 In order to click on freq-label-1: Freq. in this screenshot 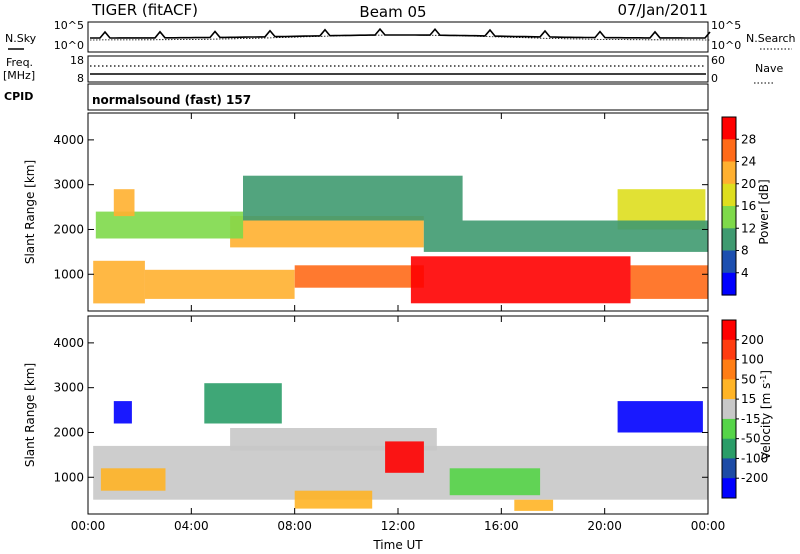, I will do `click(19, 62)`.